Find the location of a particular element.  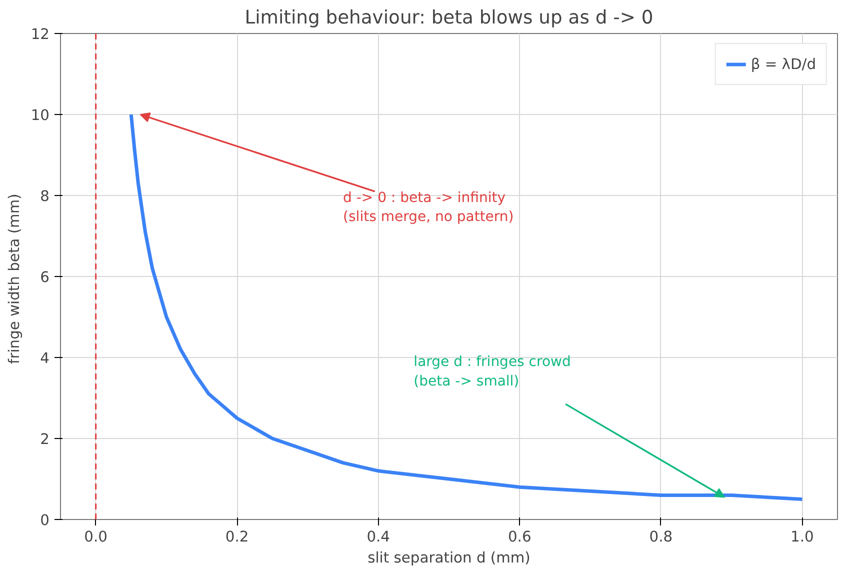

x-tick-label: 0.8 is located at coordinates (661, 537).